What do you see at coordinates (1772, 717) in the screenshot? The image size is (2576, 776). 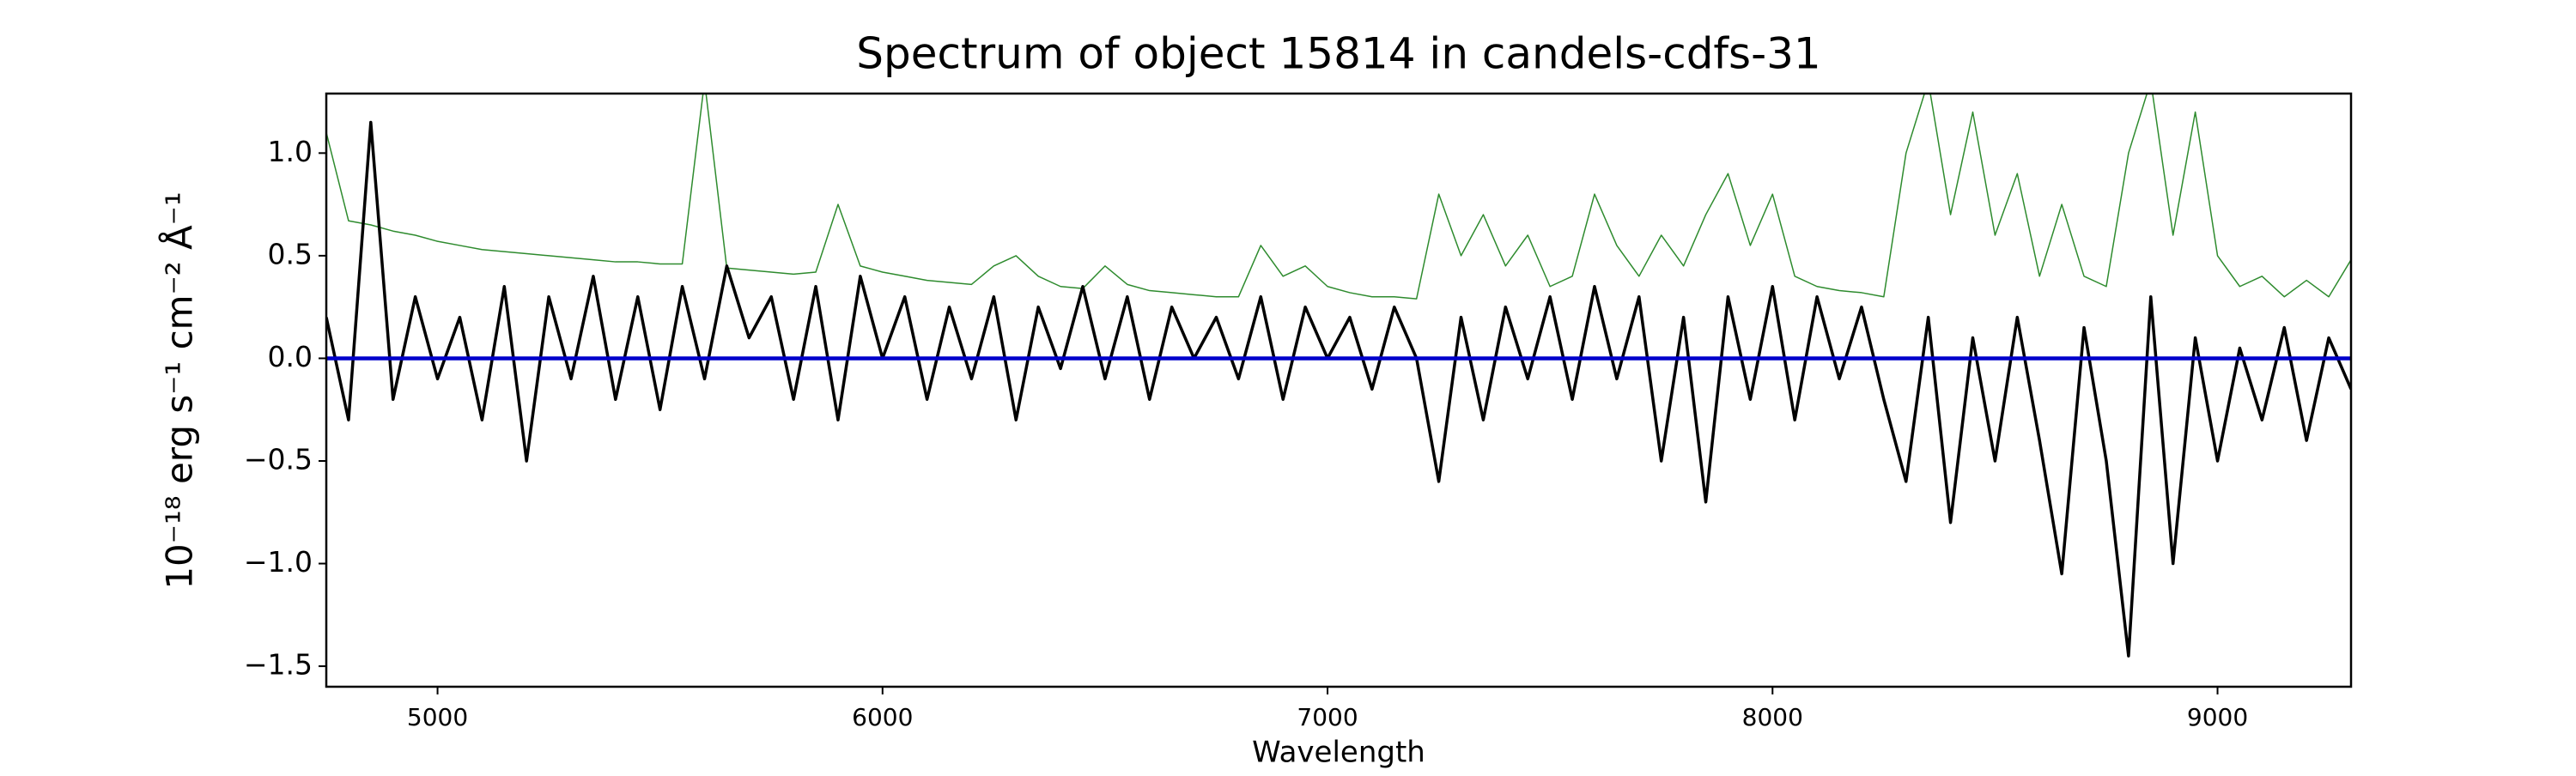 I see `x-tick-label: 8000` at bounding box center [1772, 717].